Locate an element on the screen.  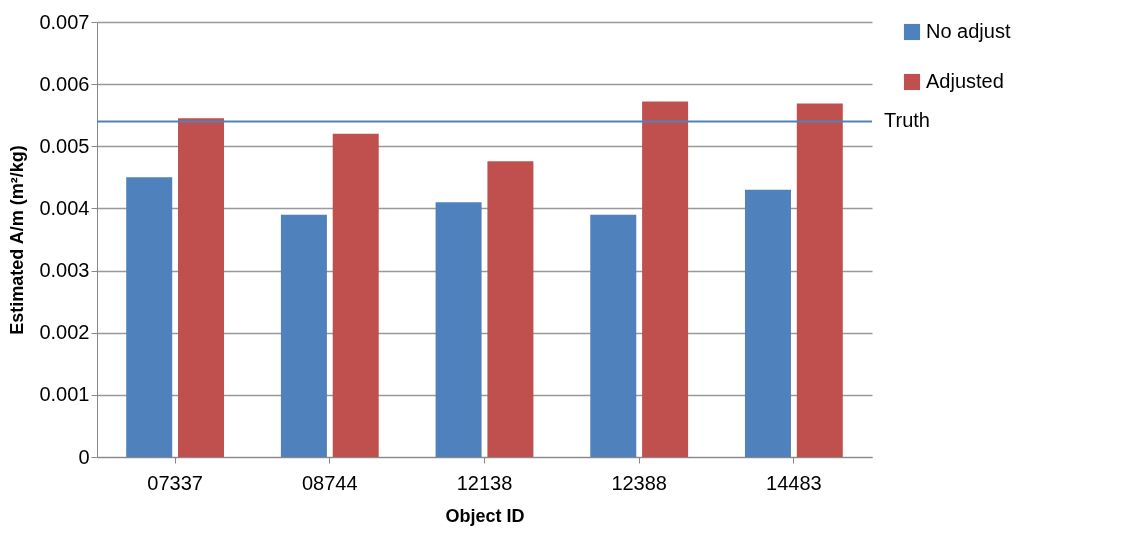
x-tick-label: 14483 is located at coordinates (794, 482).